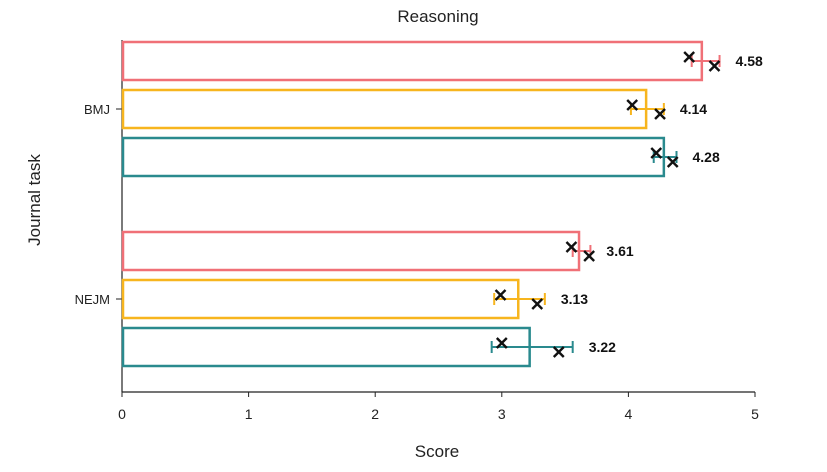 This screenshot has height=472, width=827. I want to click on bar-nejm-red, so click(351, 251).